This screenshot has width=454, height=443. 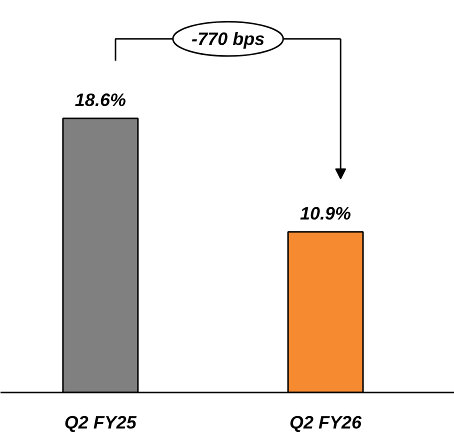 What do you see at coordinates (326, 422) in the screenshot?
I see `x-tick-label: Q2 FY26` at bounding box center [326, 422].